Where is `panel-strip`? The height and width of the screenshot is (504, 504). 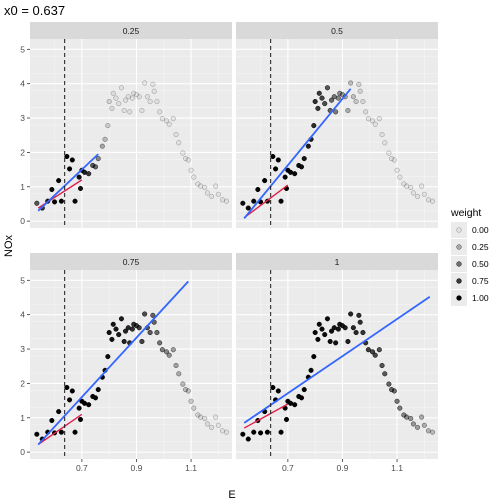
panel-strip is located at coordinates (131, 261).